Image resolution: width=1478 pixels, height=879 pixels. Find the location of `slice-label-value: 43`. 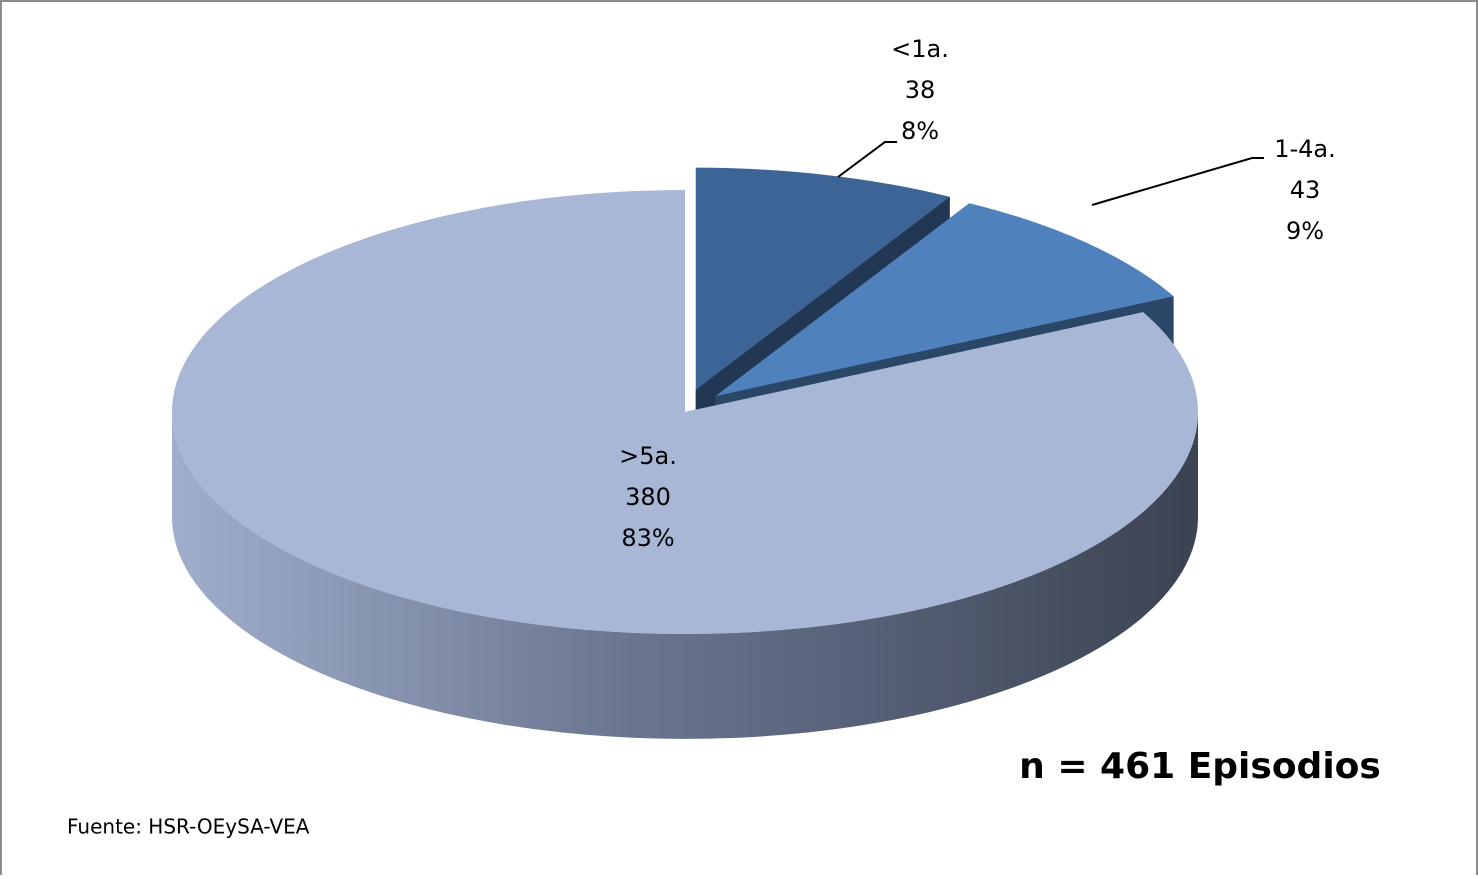

slice-label-value: 43 is located at coordinates (1305, 190).